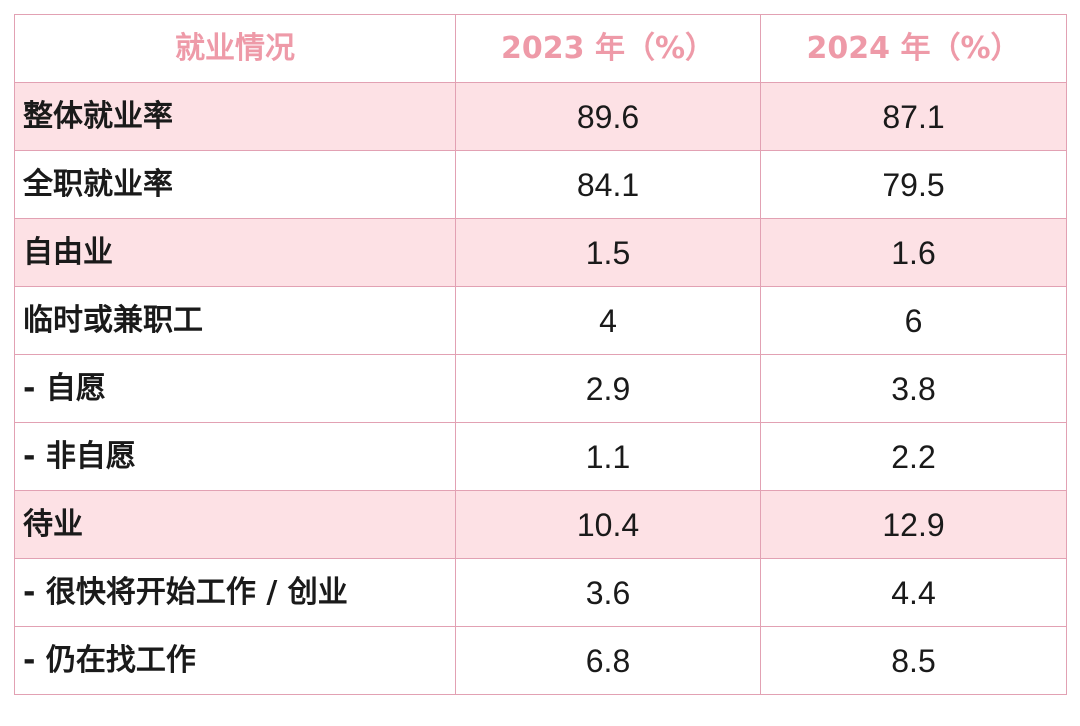  Describe the element at coordinates (913, 524) in the screenshot. I see `value-2024: 12.9` at that location.